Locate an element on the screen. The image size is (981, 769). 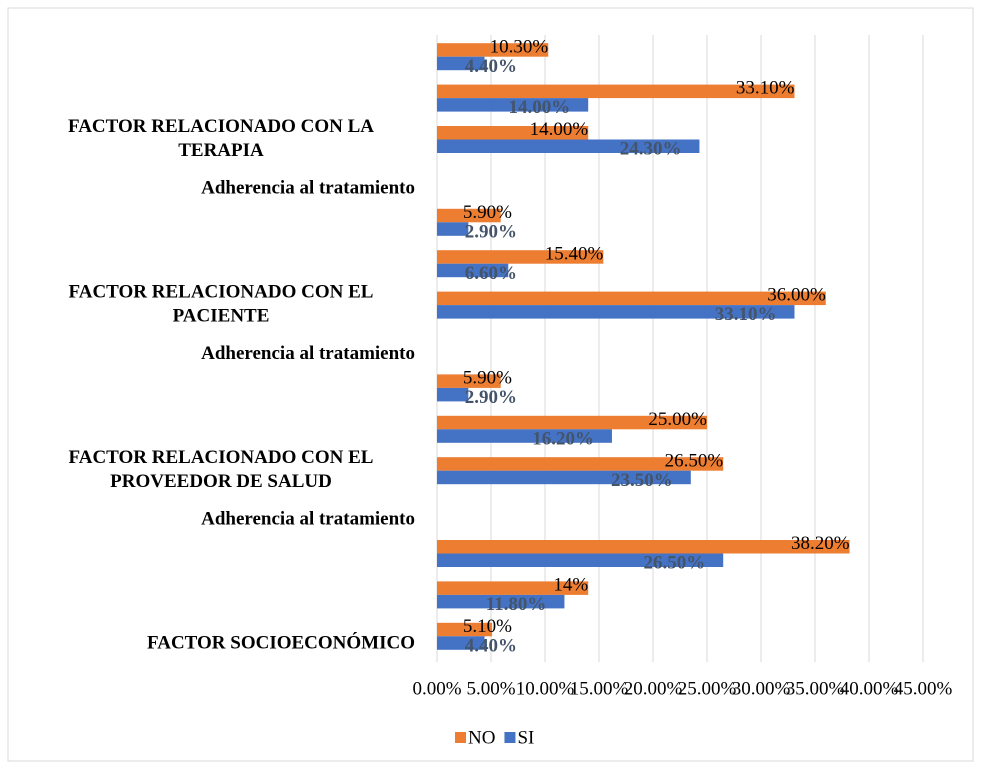
data-label: 38.20% is located at coordinates (820, 543).